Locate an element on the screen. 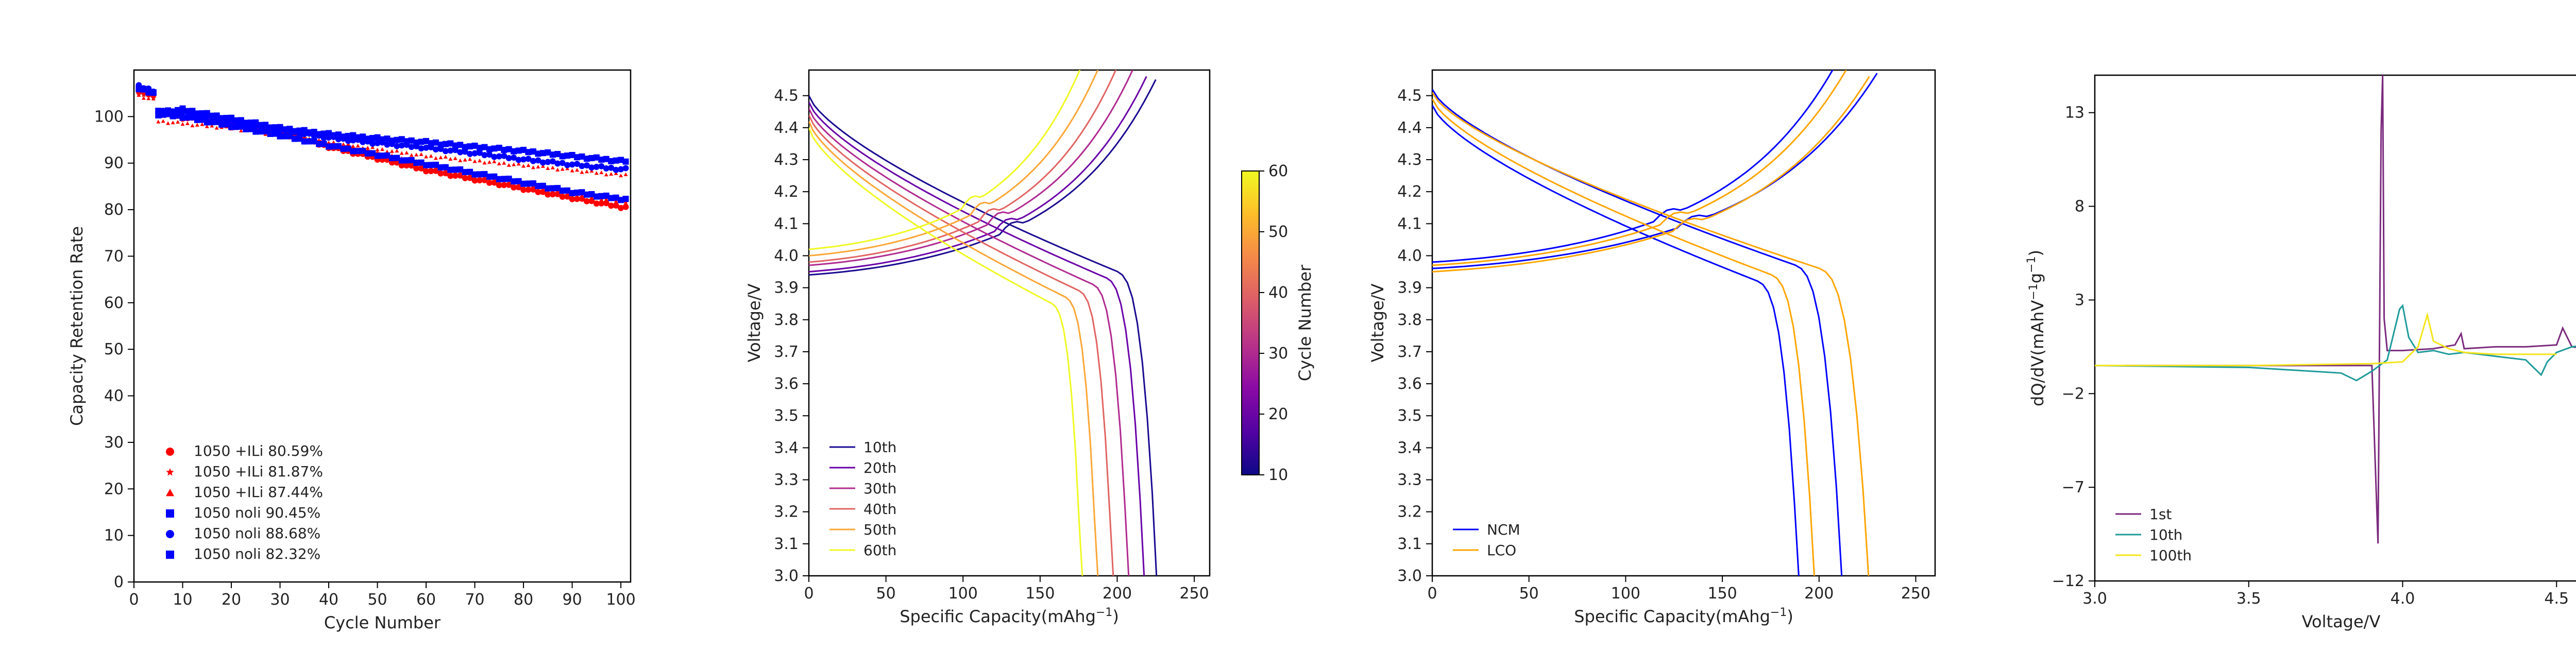  materials-ytick-label: 3.3 is located at coordinates (1409, 480).